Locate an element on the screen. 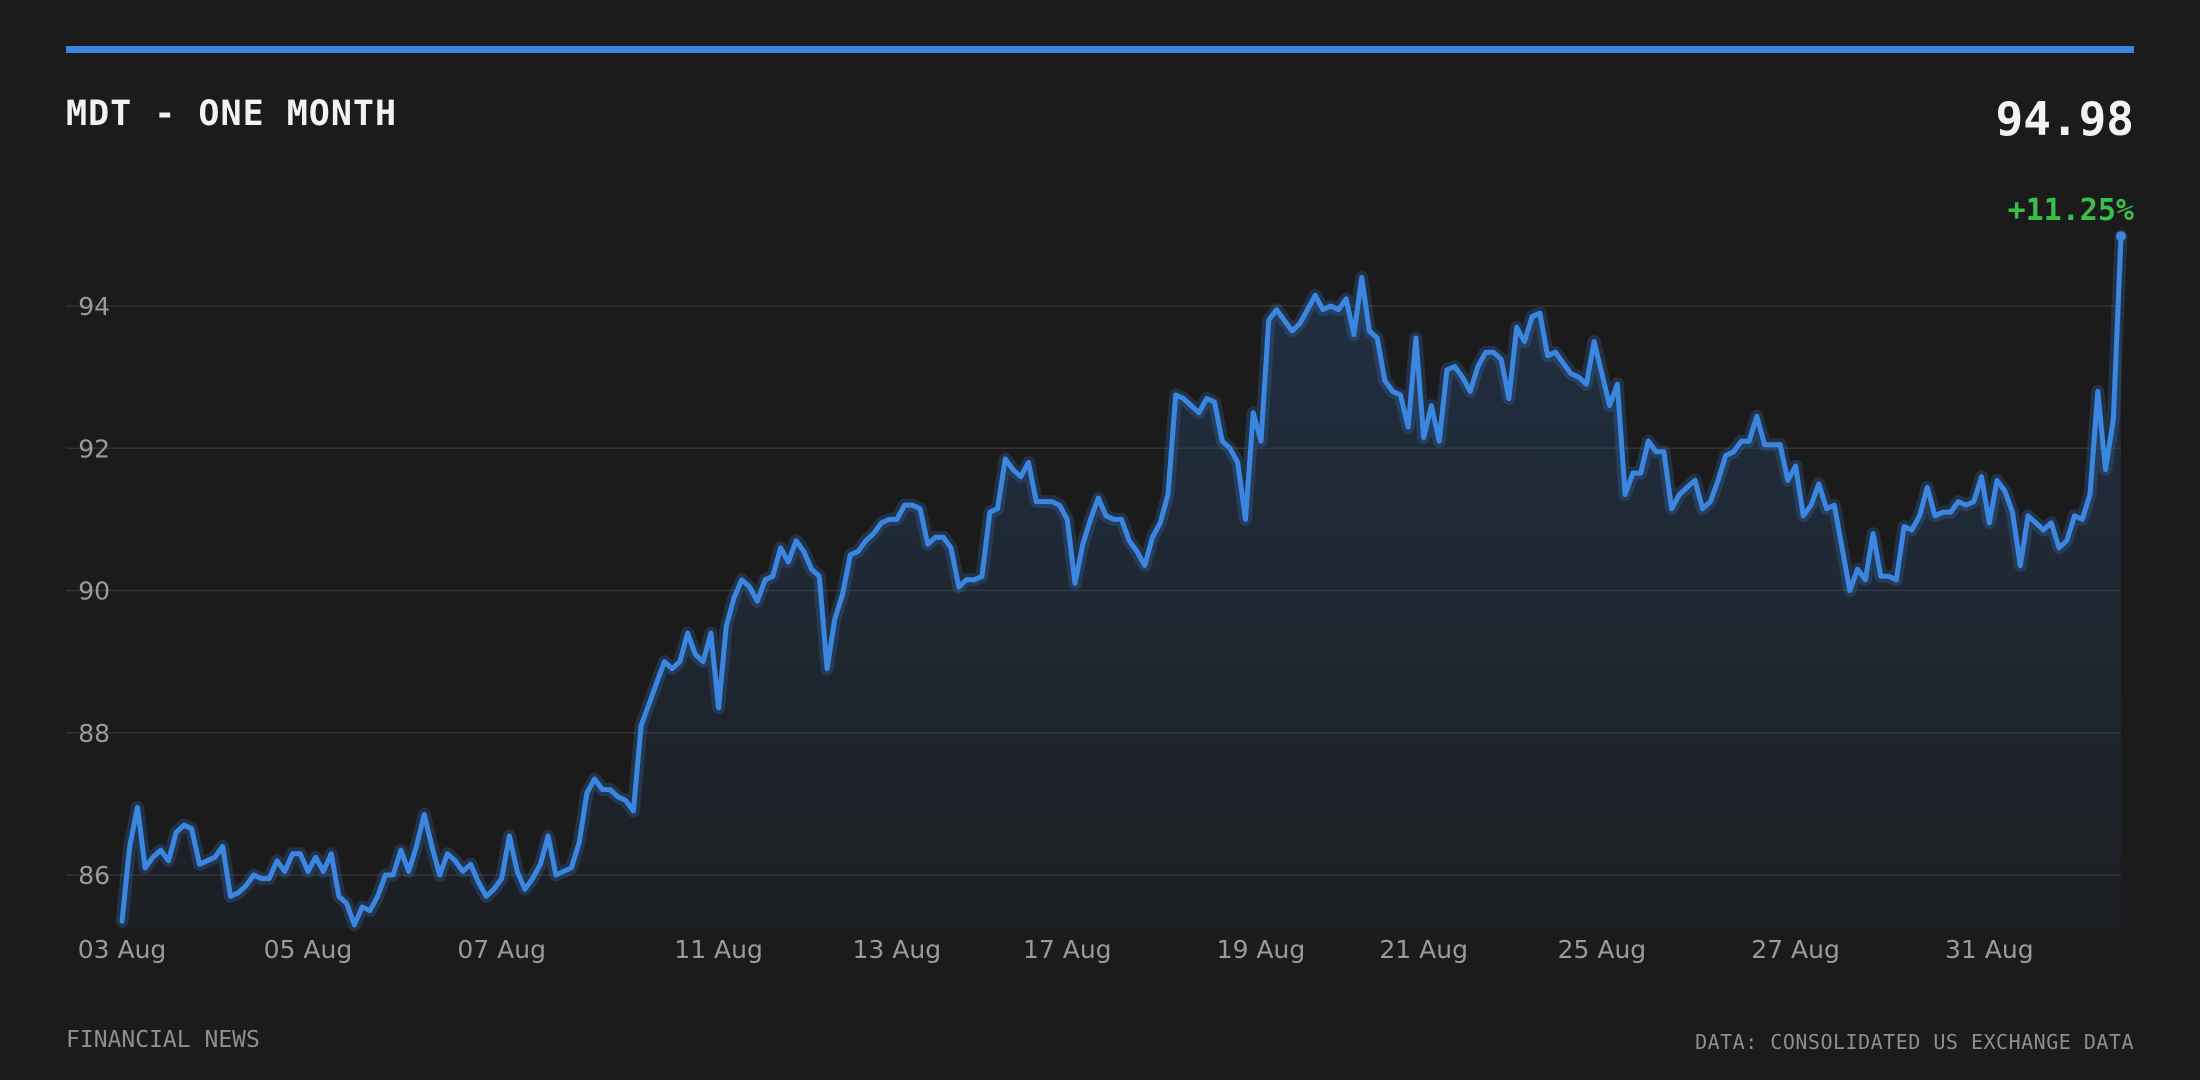  x-tick-label: 07 Aug is located at coordinates (501, 949).